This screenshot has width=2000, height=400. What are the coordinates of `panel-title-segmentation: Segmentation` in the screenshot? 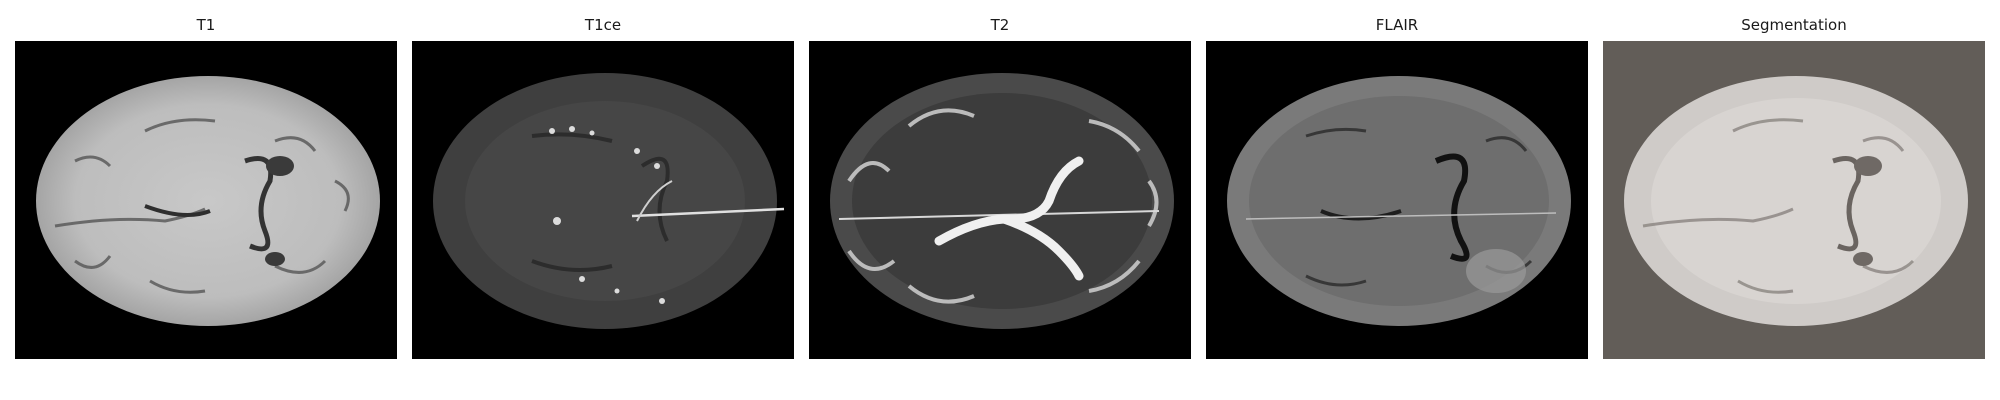 It's located at (1794, 25).